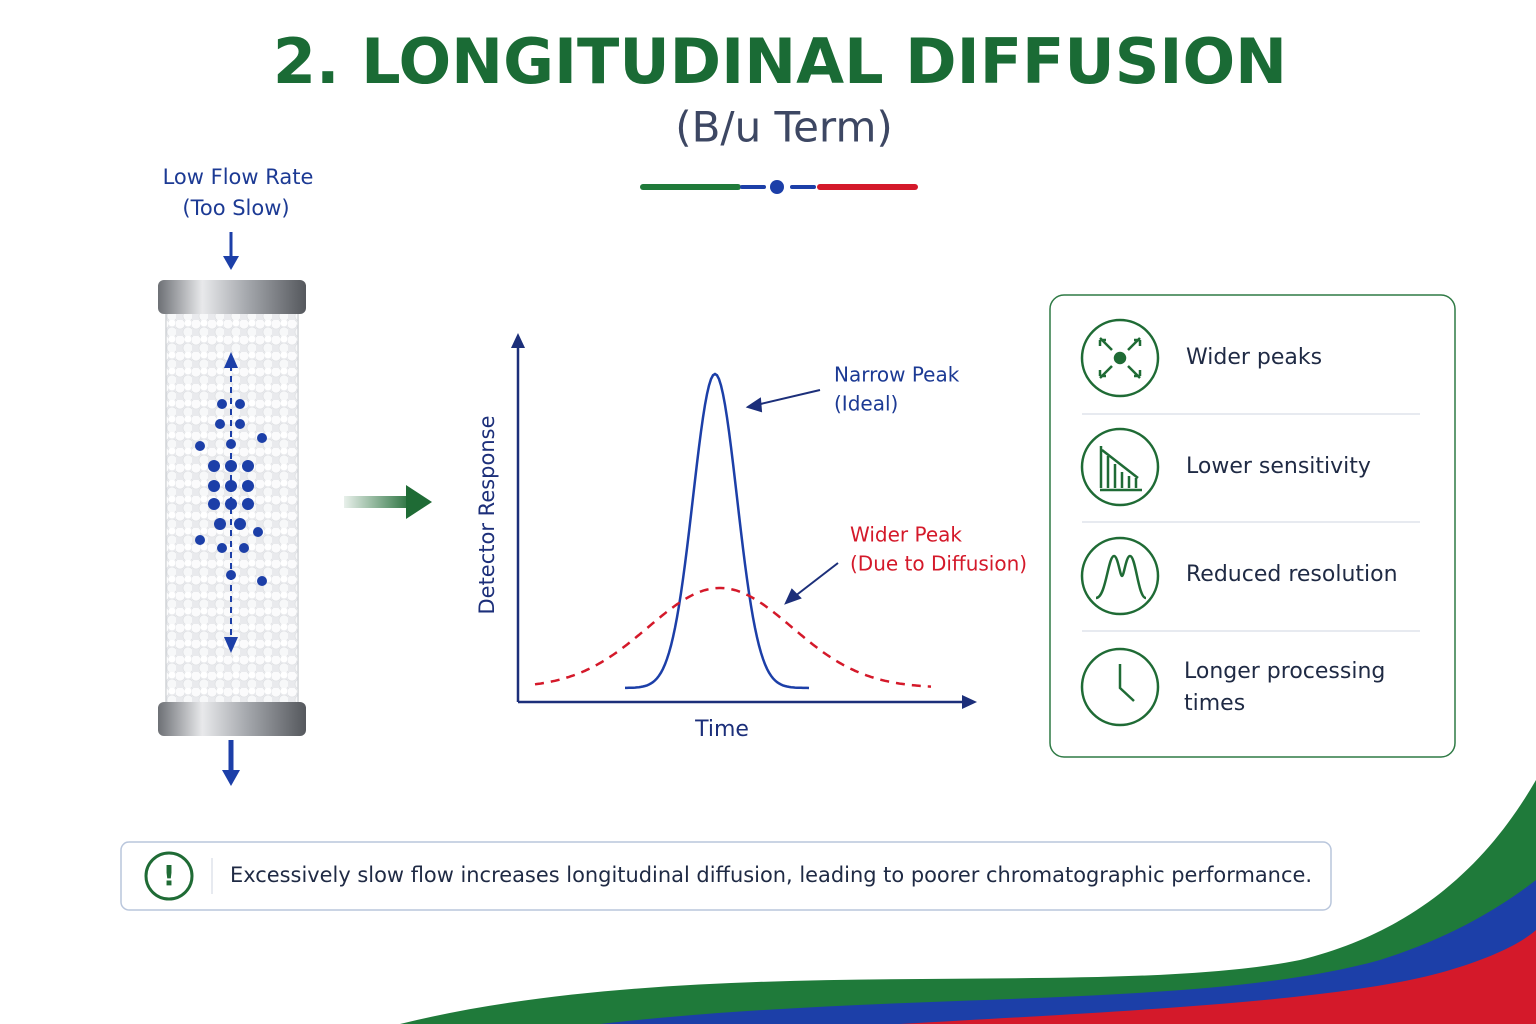 This screenshot has height=1024, width=1536. Describe the element at coordinates (792, 497) in the screenshot. I see `pointer` at that location.